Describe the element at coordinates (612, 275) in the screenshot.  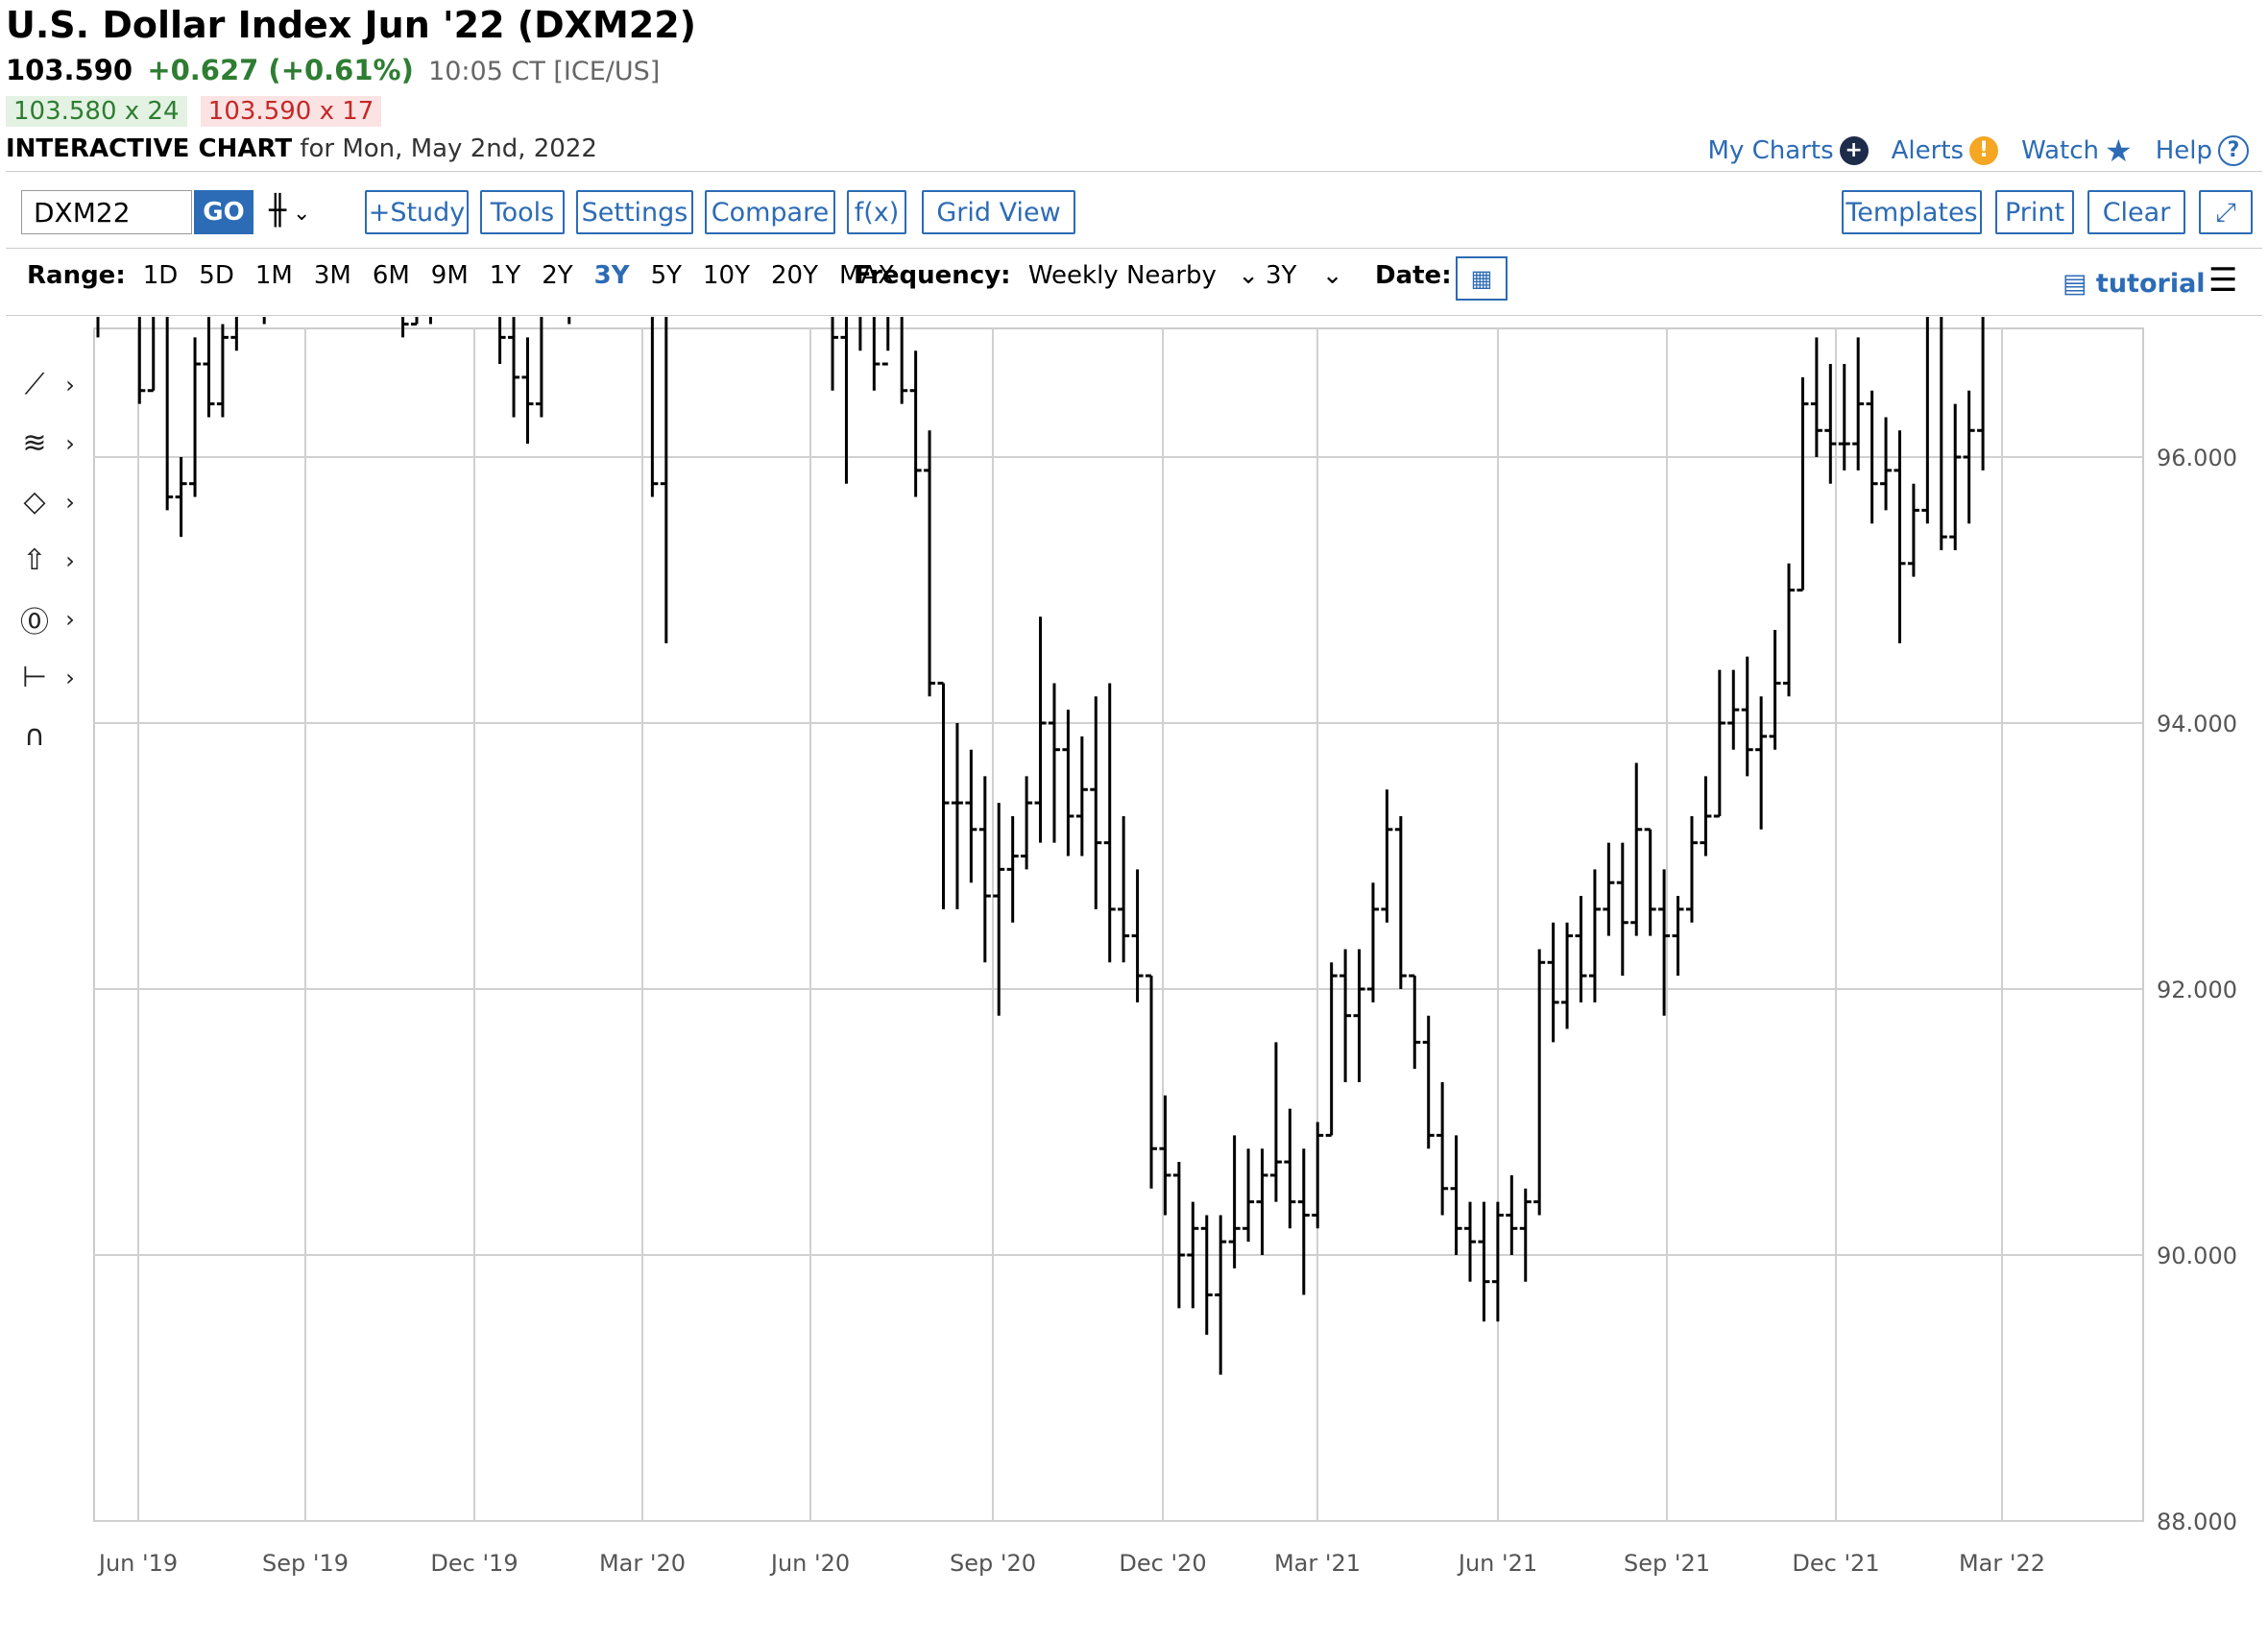
I see `range-3y: 3Y` at that location.